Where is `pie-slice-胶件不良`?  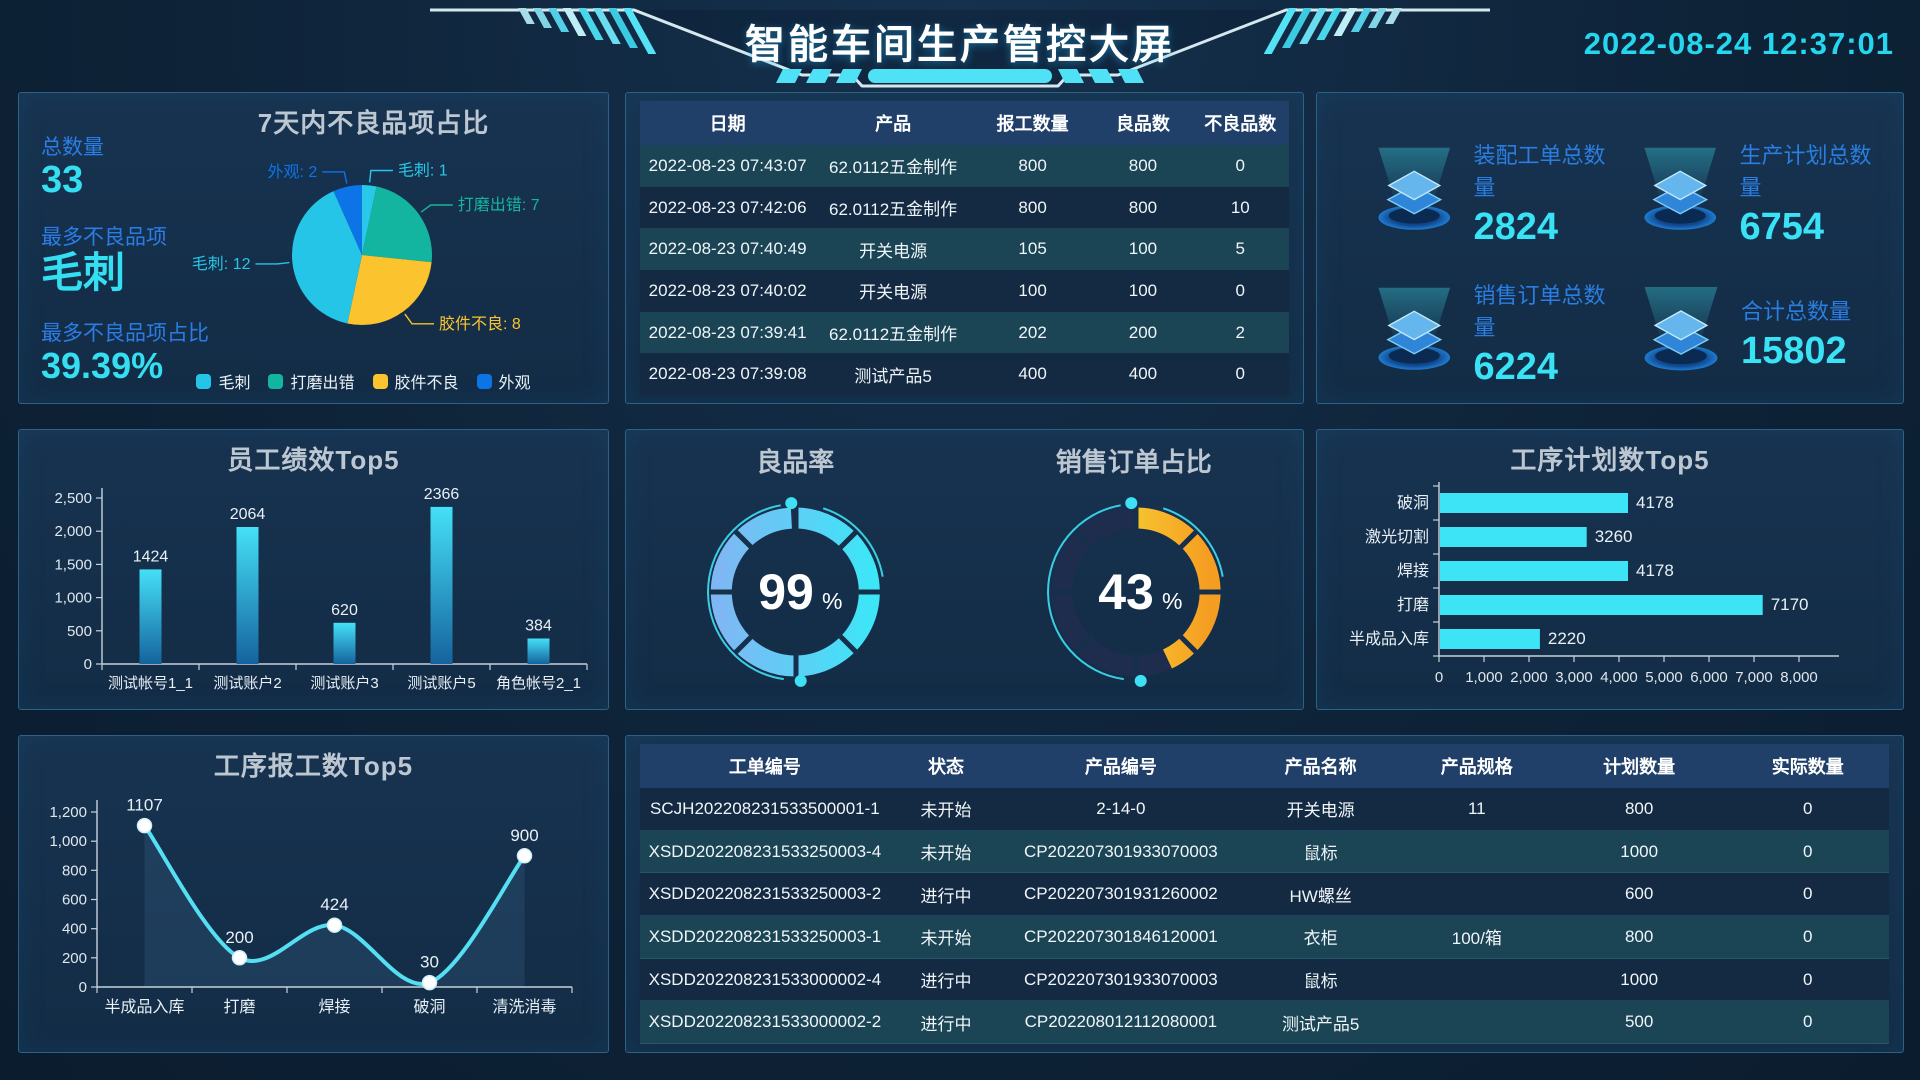 pie-slice-胶件不良 is located at coordinates (389, 290).